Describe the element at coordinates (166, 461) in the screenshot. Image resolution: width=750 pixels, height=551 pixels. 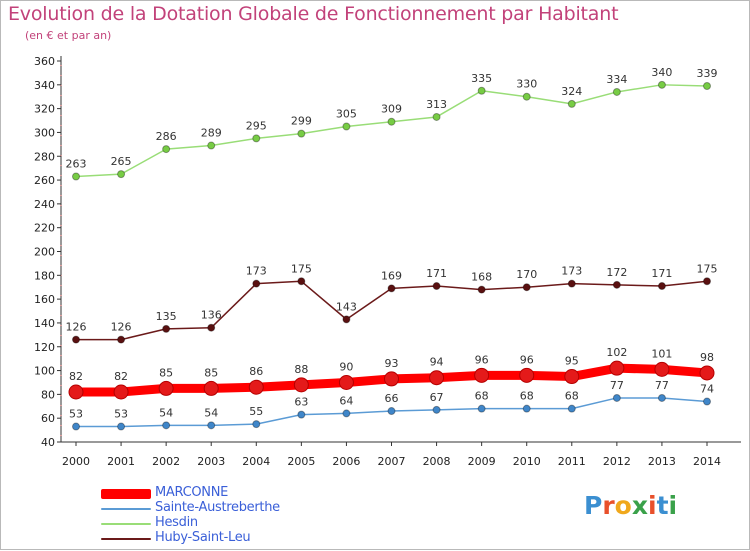
I see `x-tick-label: 2002` at that location.